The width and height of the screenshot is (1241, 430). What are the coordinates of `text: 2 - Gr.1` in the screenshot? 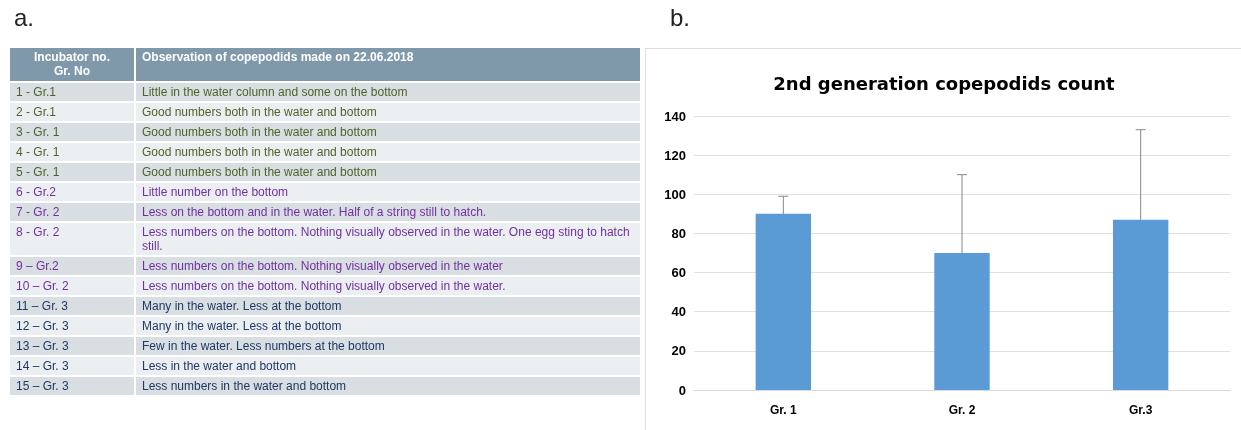 It's located at (73, 112).